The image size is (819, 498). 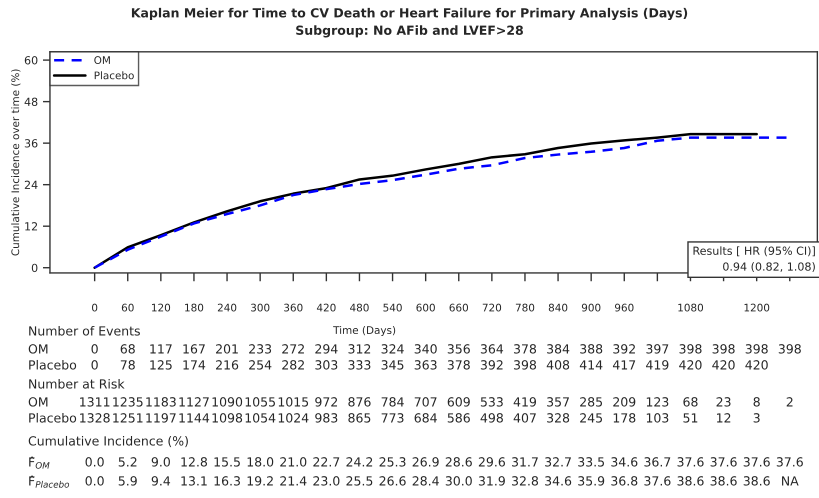 I want to click on text: Placebo 0 78 125 174 216 254 282 303 333 345 363 378 392 398 408 414 417 419 420 420 420, so click(x=398, y=365).